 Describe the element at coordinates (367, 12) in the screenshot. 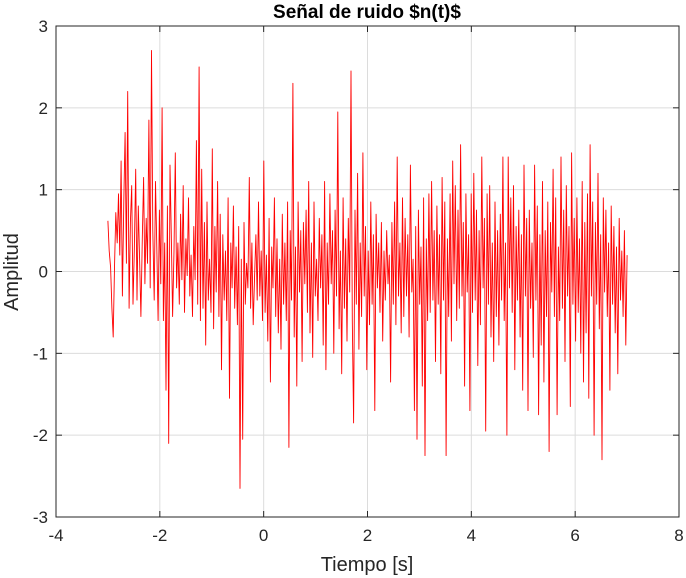

I see `chart-title: Señal de ruido $n(t)$` at that location.